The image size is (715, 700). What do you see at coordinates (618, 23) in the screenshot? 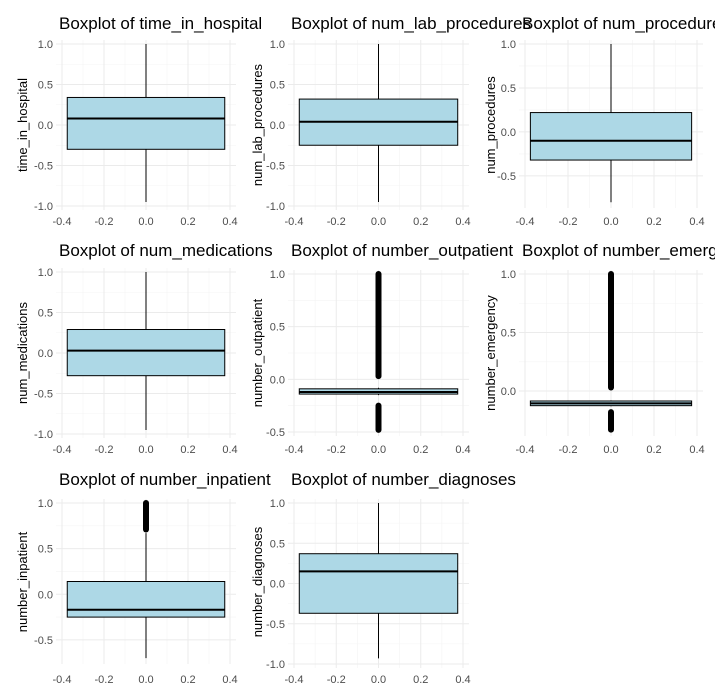
I see `panel-title: Boxplot of num_procedures` at bounding box center [618, 23].